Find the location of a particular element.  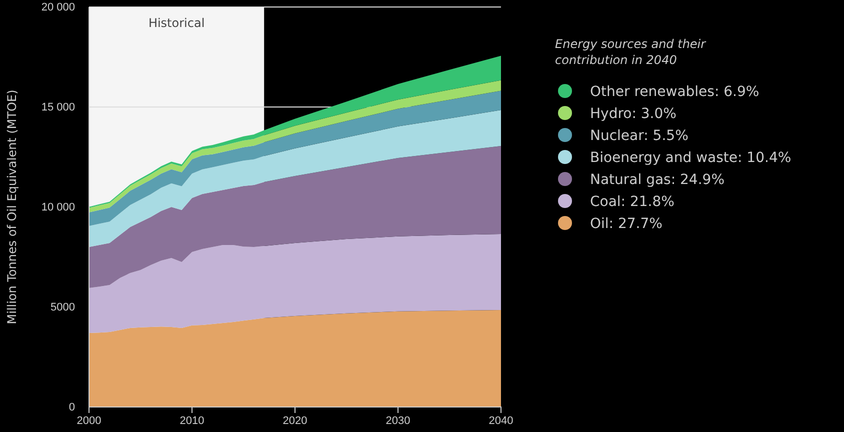

x-tick-label: 2020 is located at coordinates (295, 420).